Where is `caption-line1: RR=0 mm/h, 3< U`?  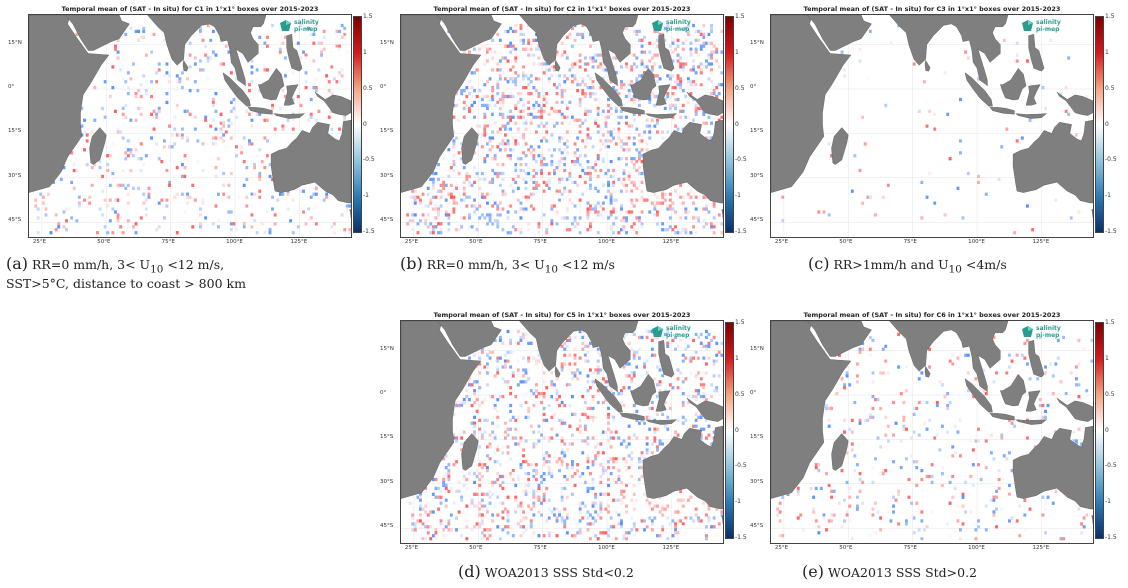
caption-line1: RR=0 mm/h, 3< U is located at coordinates (91, 264).